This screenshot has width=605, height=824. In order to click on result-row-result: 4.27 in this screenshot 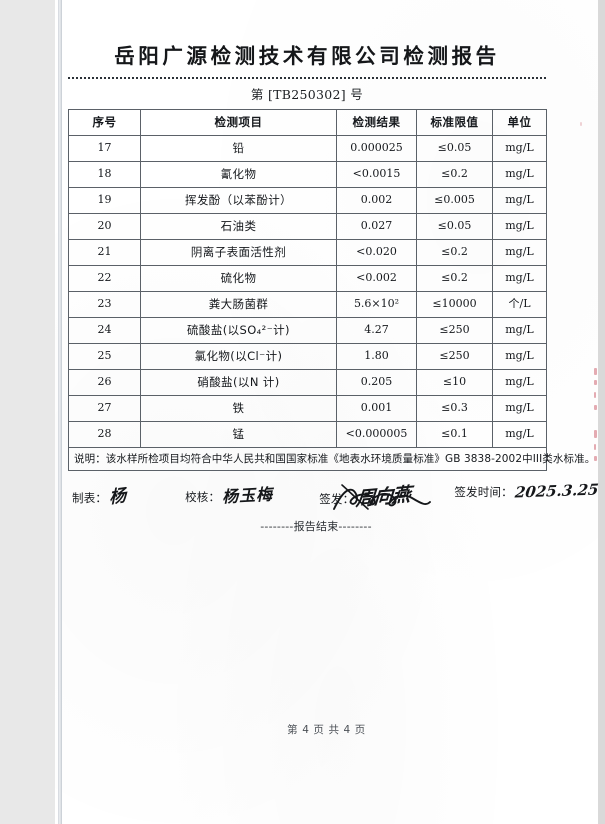, I will do `click(376, 330)`.